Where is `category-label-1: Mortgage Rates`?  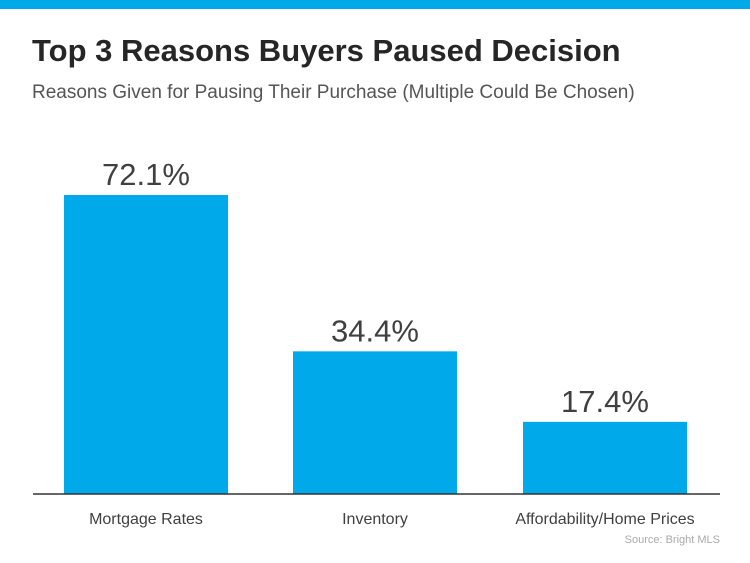
category-label-1: Mortgage Rates is located at coordinates (146, 519).